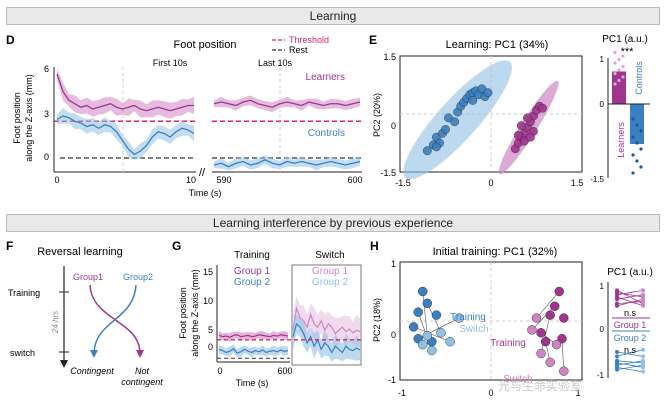 This screenshot has width=666, height=405. Describe the element at coordinates (252, 271) in the screenshot. I see `g-group1-label-training: Group 1` at that location.